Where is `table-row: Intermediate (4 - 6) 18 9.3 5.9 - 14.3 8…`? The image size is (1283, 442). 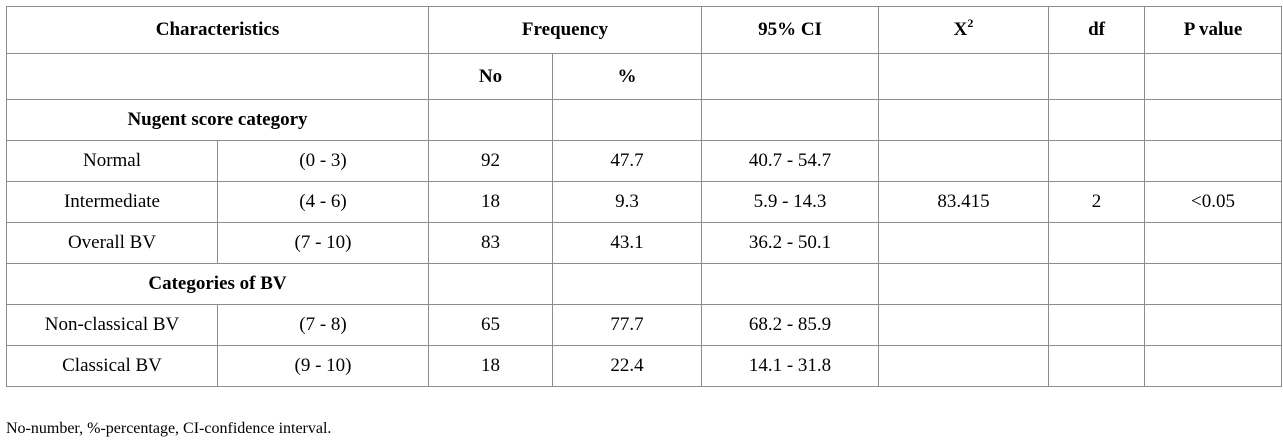
table-row: Intermediate (4 - 6) 18 9.3 5.9 - 14.3 8… is located at coordinates (644, 202).